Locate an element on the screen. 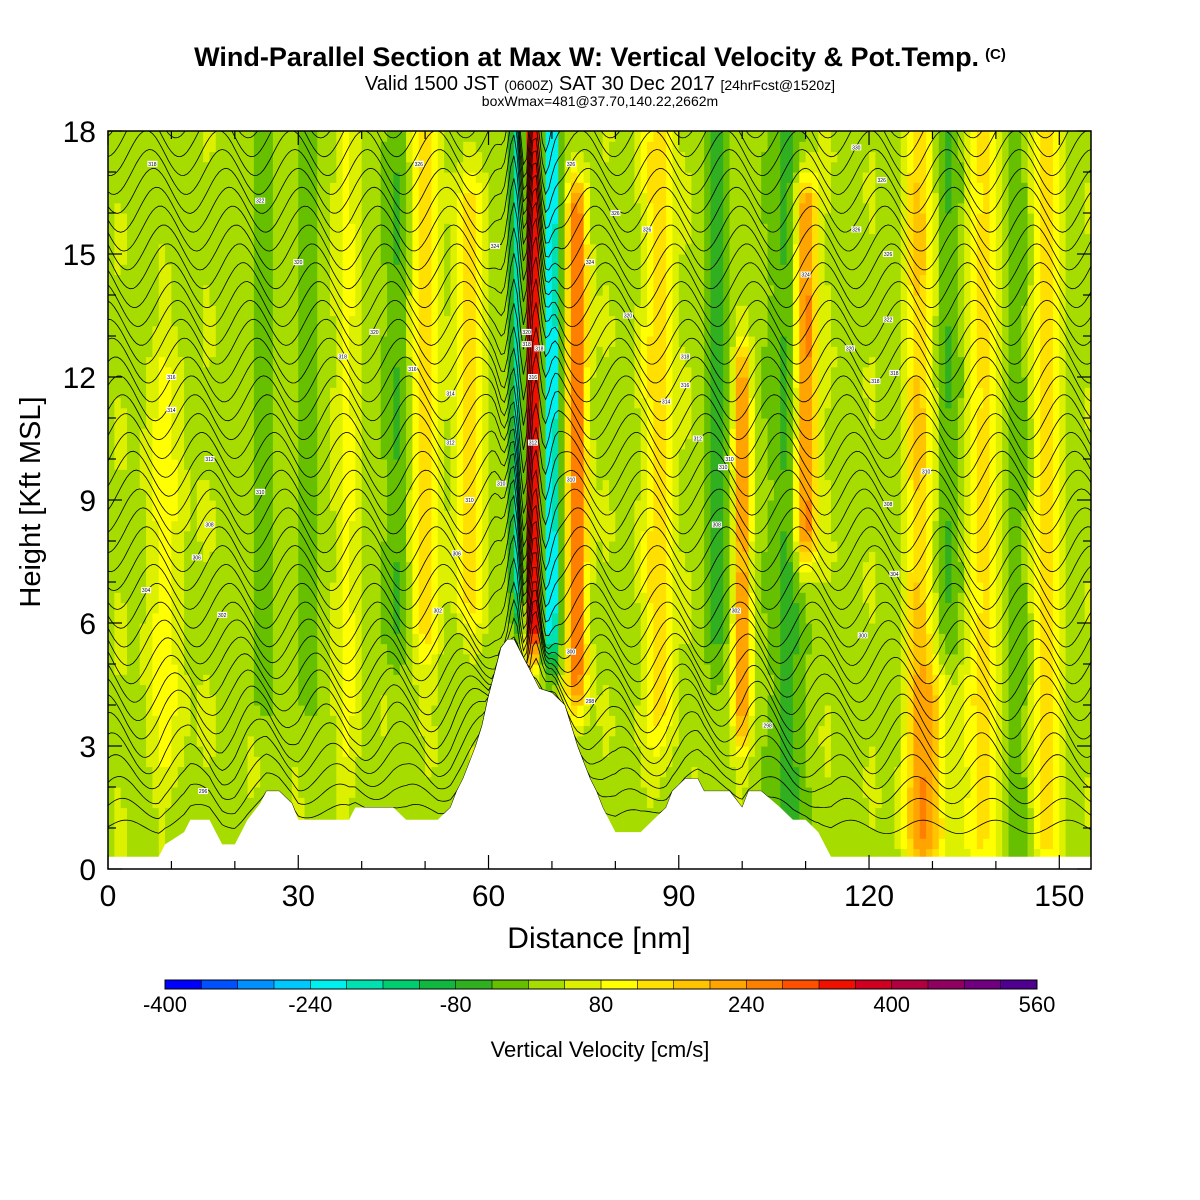 The height and width of the screenshot is (1200, 1200). svg-text: 306 is located at coordinates (197, 558).